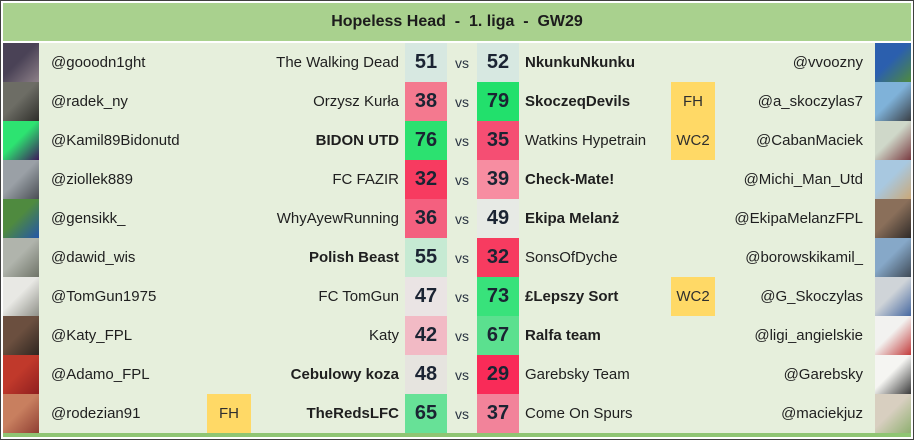  I want to click on manager-handle-right: @CabanMaciek, so click(809, 140).